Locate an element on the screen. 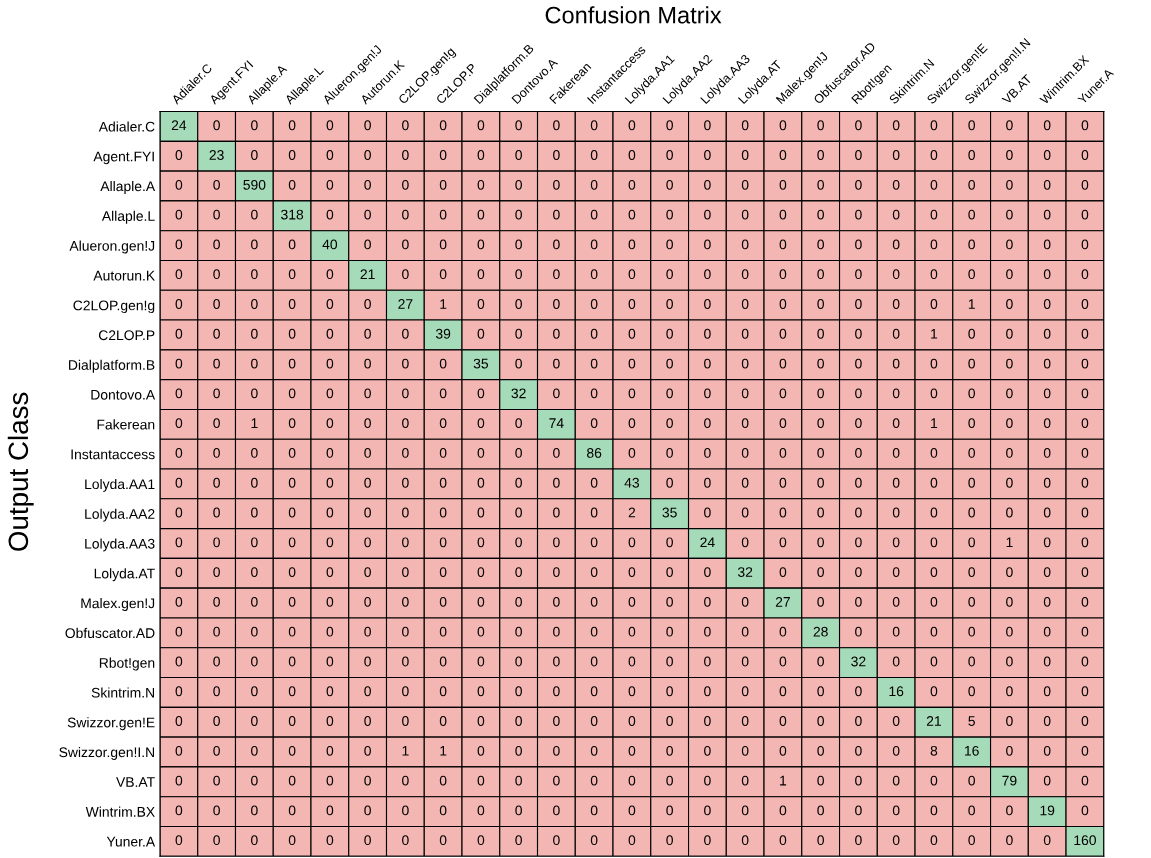  data-label: 318 is located at coordinates (292, 214).